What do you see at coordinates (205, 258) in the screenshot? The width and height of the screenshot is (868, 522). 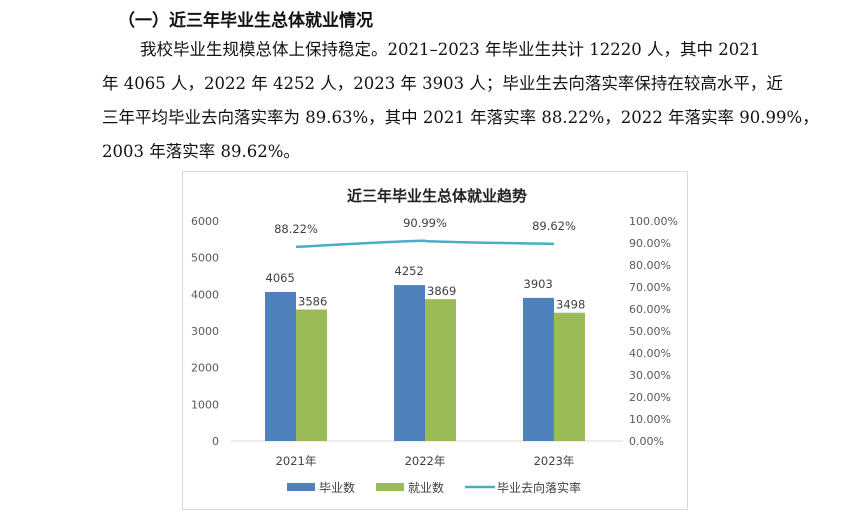 I see `left-axis-tick: 5000` at bounding box center [205, 258].